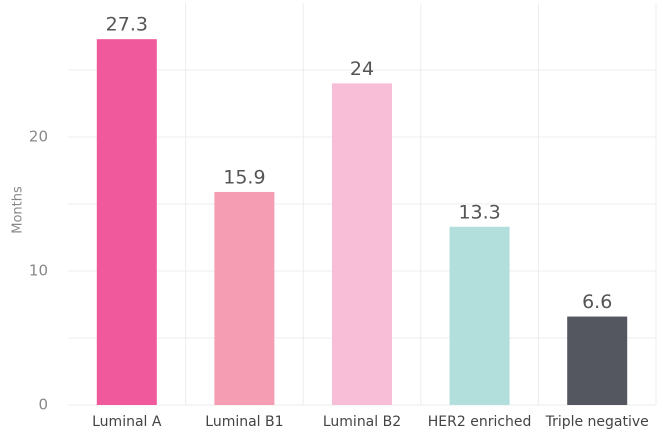  I want to click on x-tick-label: Luminal B2, so click(362, 422).